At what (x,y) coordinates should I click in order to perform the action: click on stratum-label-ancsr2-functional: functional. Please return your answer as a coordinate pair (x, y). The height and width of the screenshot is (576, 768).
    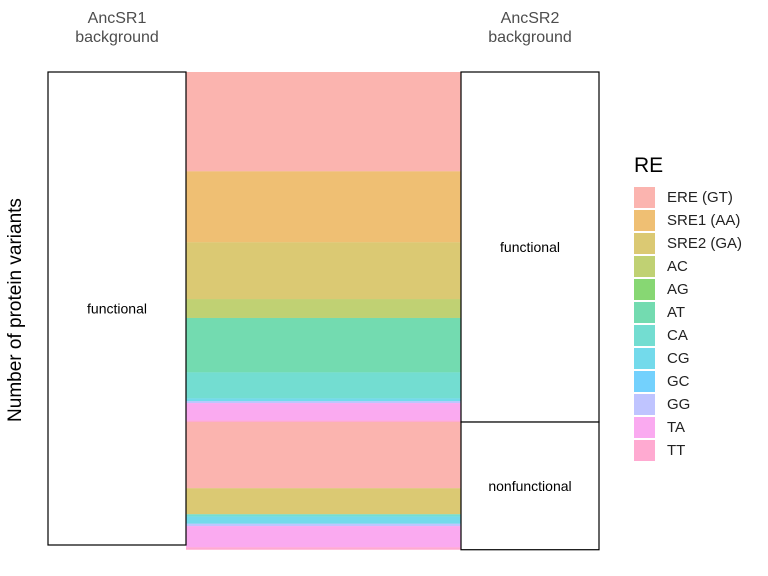
    Looking at the image, I should click on (530, 247).